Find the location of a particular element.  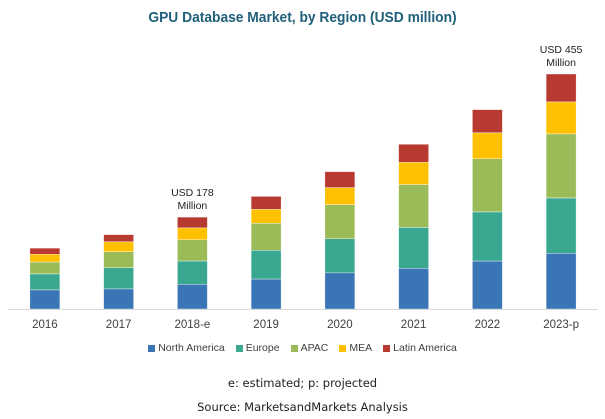

bar-segment-apac-2022 is located at coordinates (487, 185).